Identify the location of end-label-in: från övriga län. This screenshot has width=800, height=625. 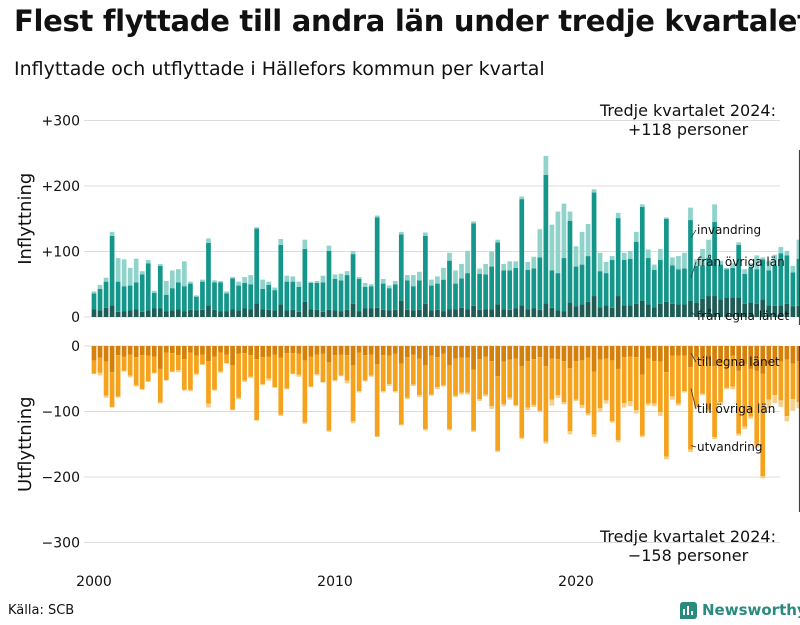
(741, 262).